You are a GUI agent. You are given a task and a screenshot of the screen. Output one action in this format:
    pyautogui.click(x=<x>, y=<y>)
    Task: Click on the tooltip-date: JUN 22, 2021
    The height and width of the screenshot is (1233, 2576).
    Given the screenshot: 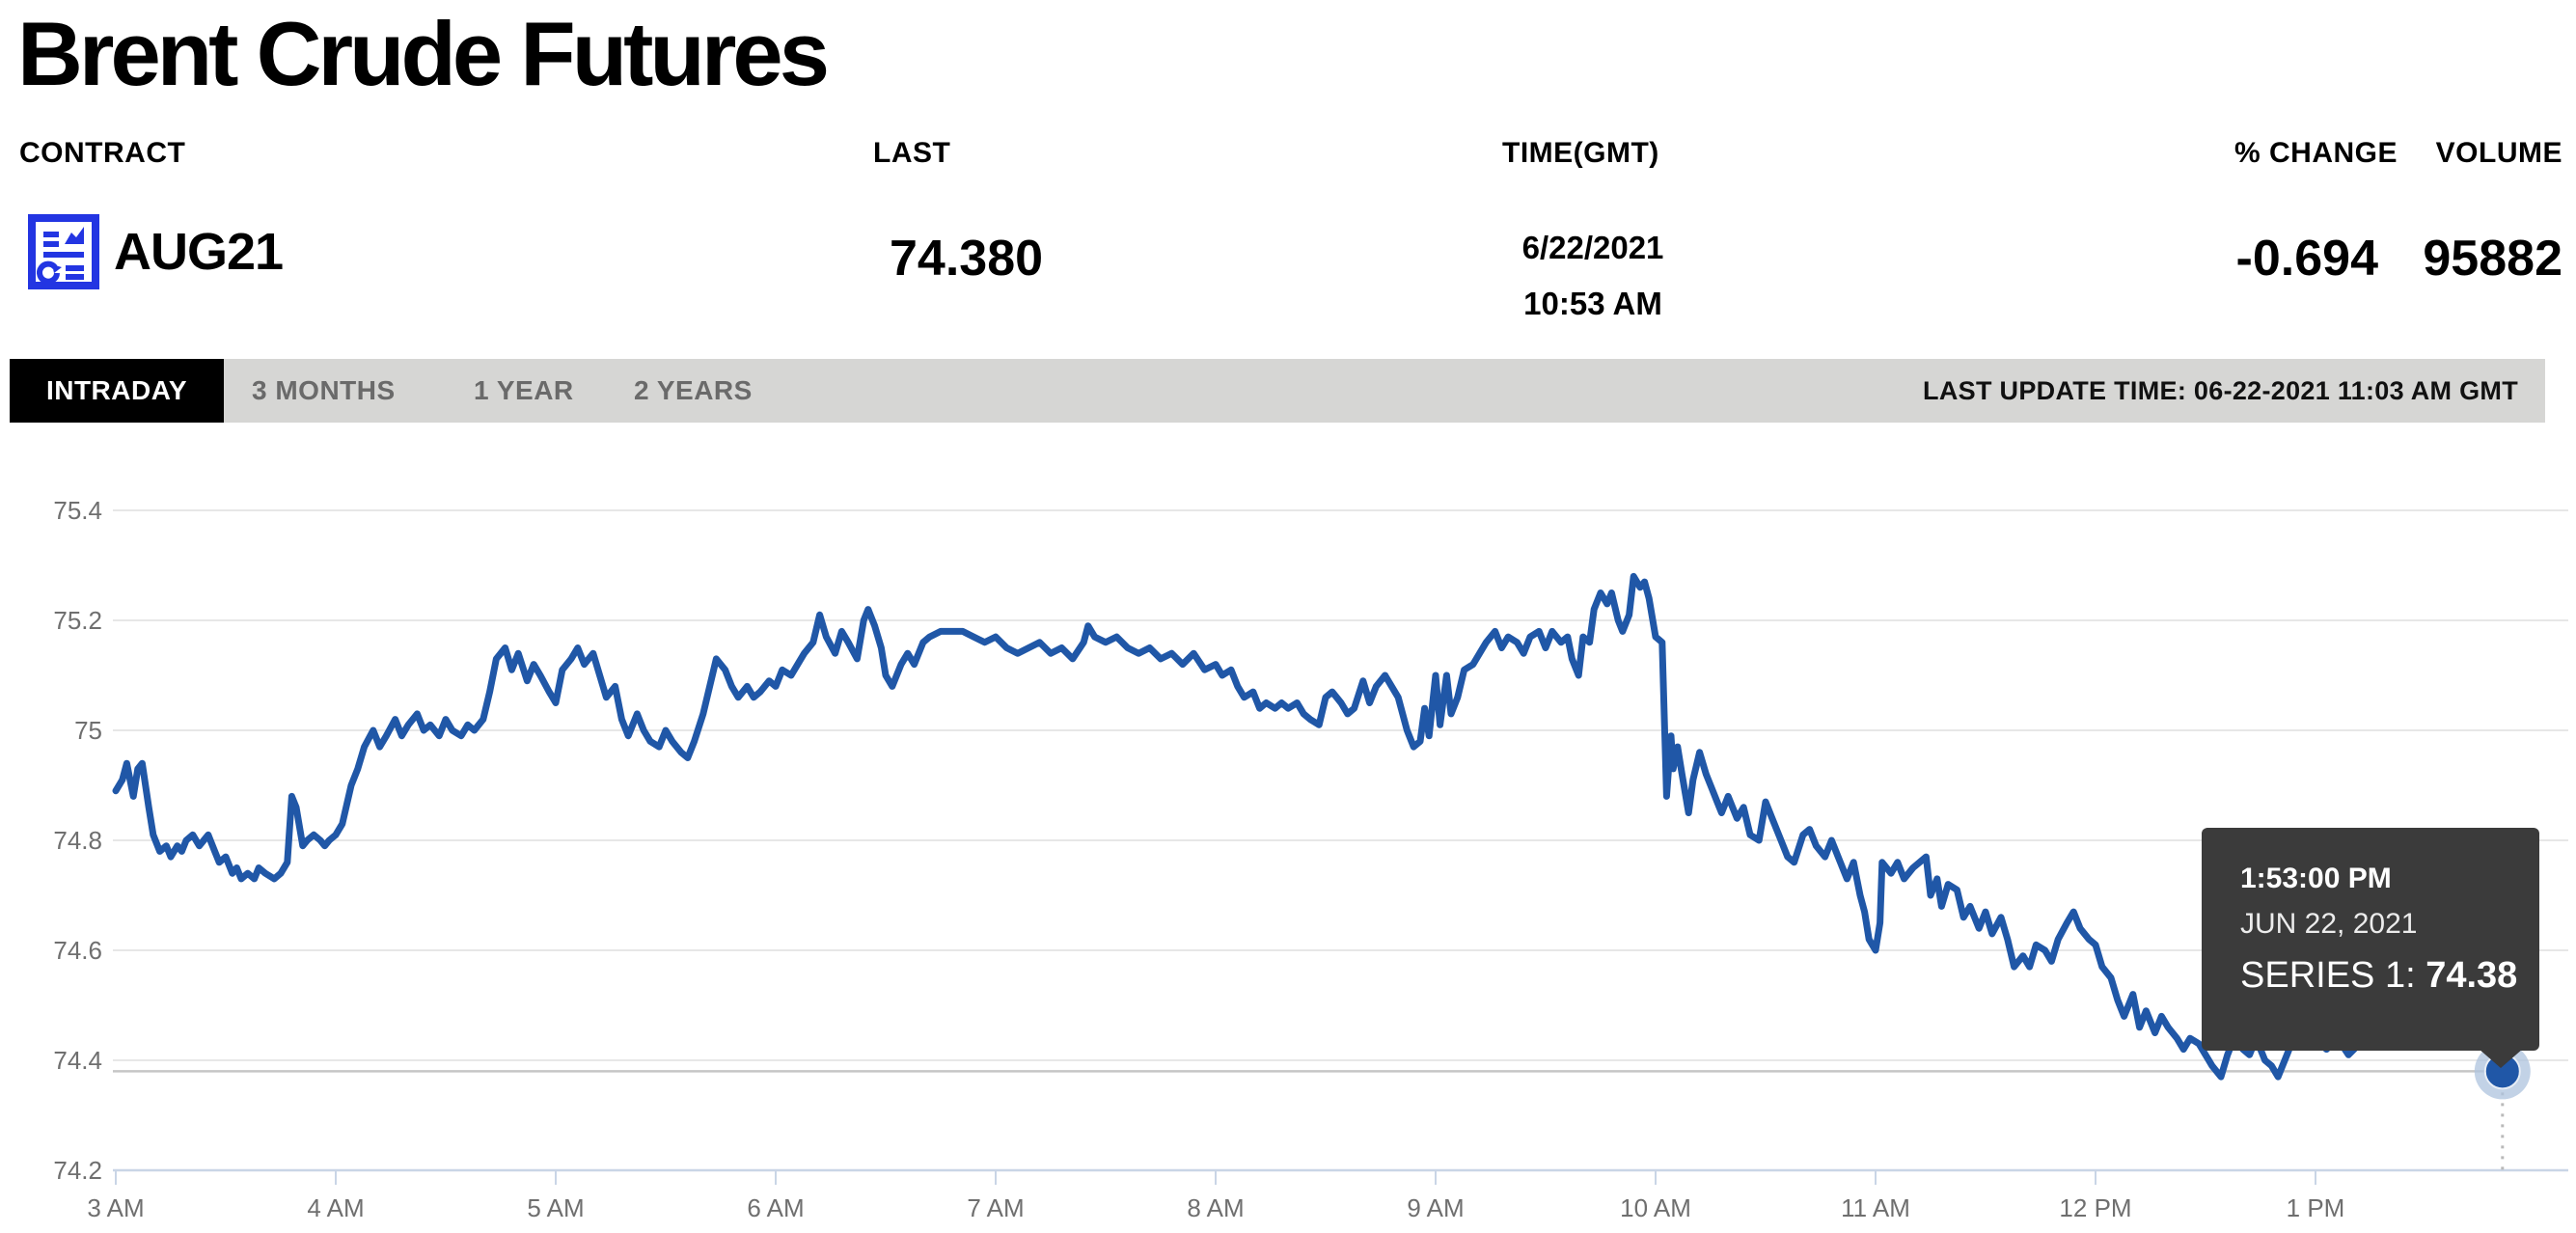 What is the action you would take?
    pyautogui.click(x=2329, y=924)
    